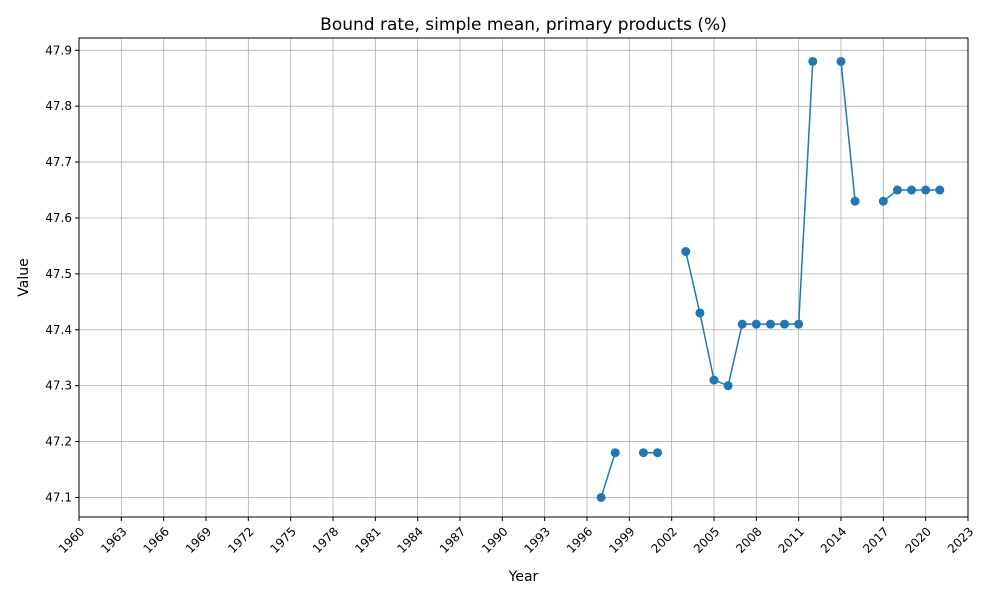  What do you see at coordinates (58, 386) in the screenshot?
I see `y-tick-label: 47.3` at bounding box center [58, 386].